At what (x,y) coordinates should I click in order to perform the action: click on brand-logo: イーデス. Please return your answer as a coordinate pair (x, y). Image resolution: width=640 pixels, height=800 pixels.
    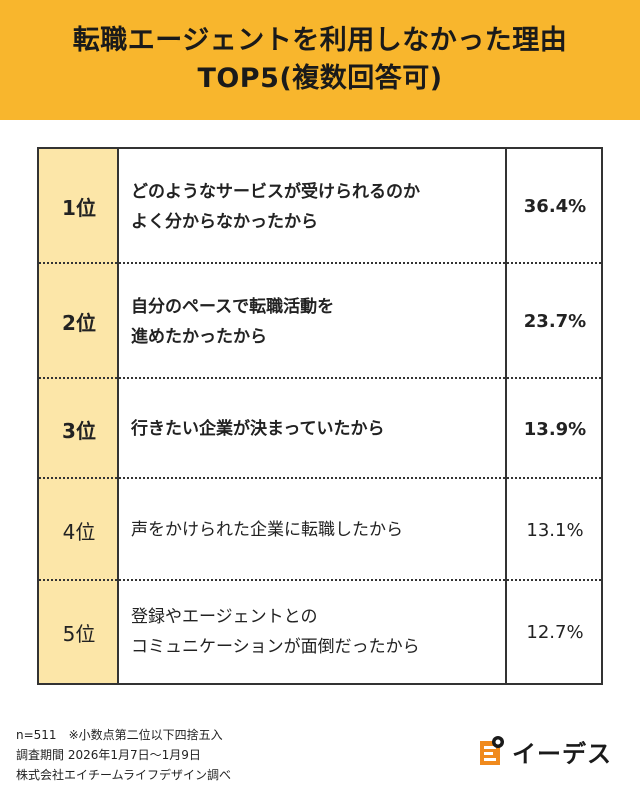
    Looking at the image, I should click on (545, 751).